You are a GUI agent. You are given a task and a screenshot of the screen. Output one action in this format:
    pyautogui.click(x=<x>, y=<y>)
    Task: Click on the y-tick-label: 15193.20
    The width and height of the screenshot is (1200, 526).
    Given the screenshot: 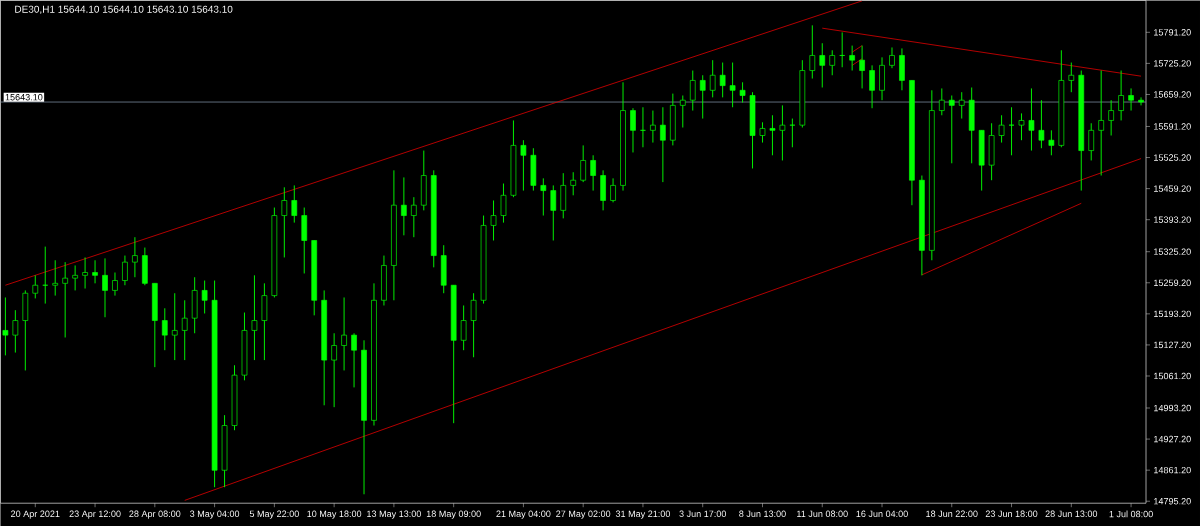 What is the action you would take?
    pyautogui.click(x=1172, y=313)
    